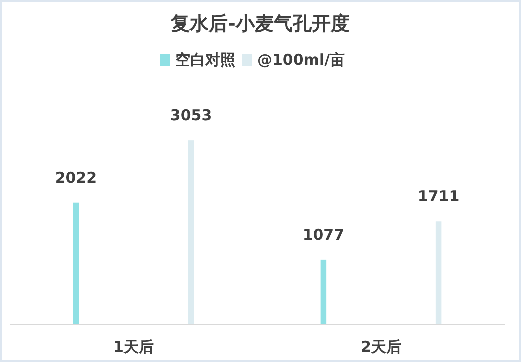 This screenshot has width=521, height=362. I want to click on chart-title: 复水后-小麦气孔开度, so click(260, 24).